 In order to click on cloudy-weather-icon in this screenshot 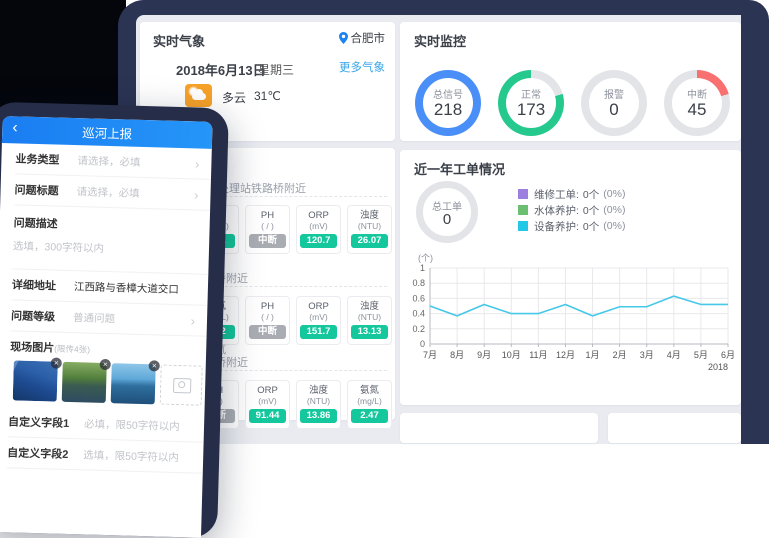, I will do `click(198, 95)`.